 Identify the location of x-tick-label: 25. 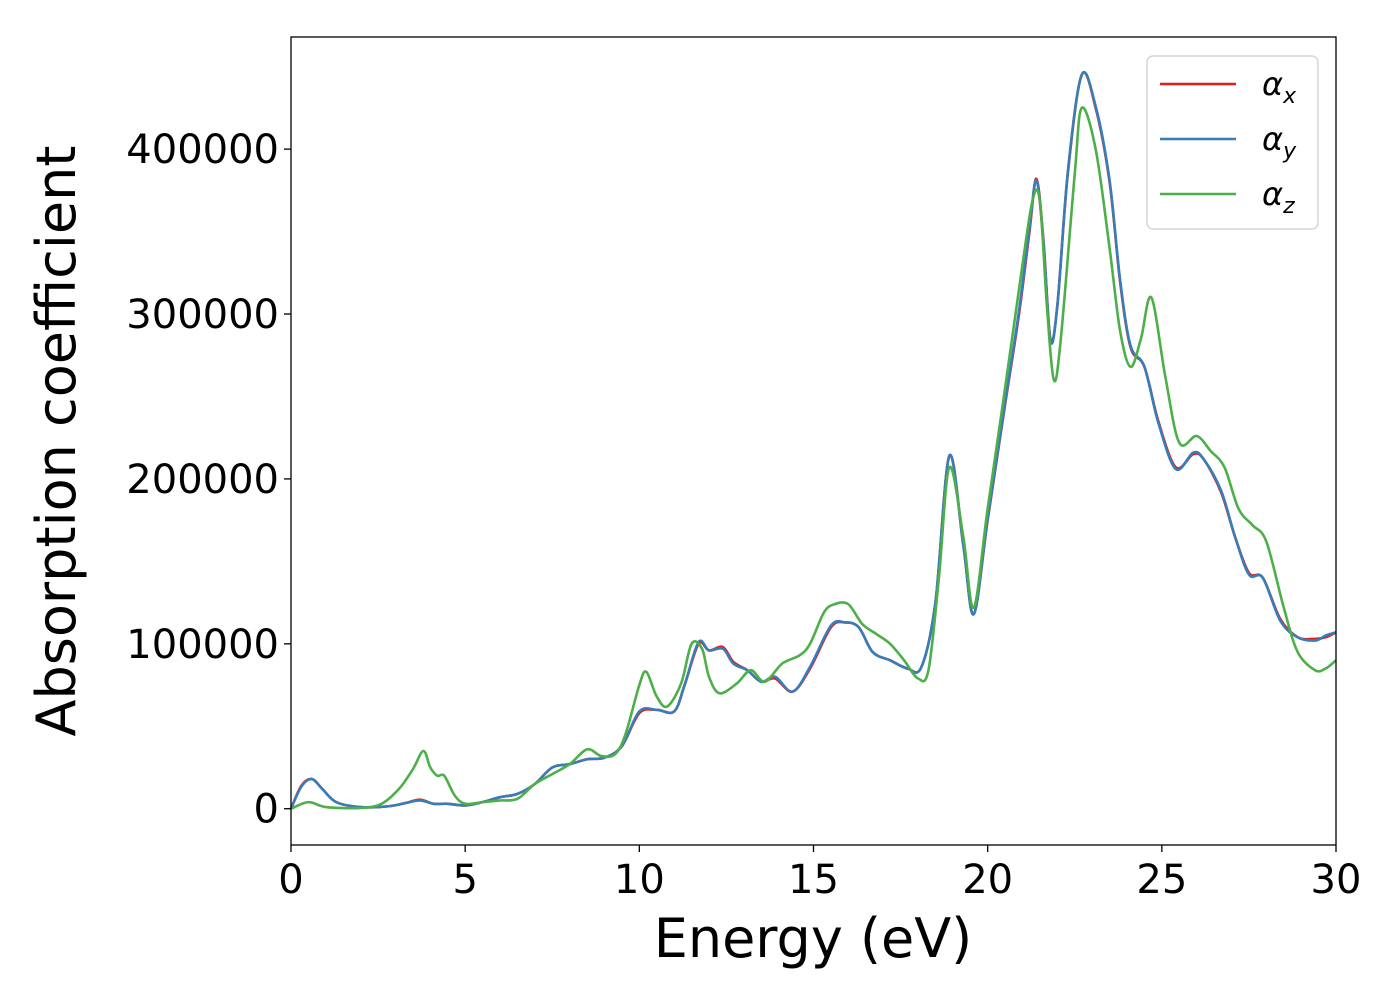
(1161, 880).